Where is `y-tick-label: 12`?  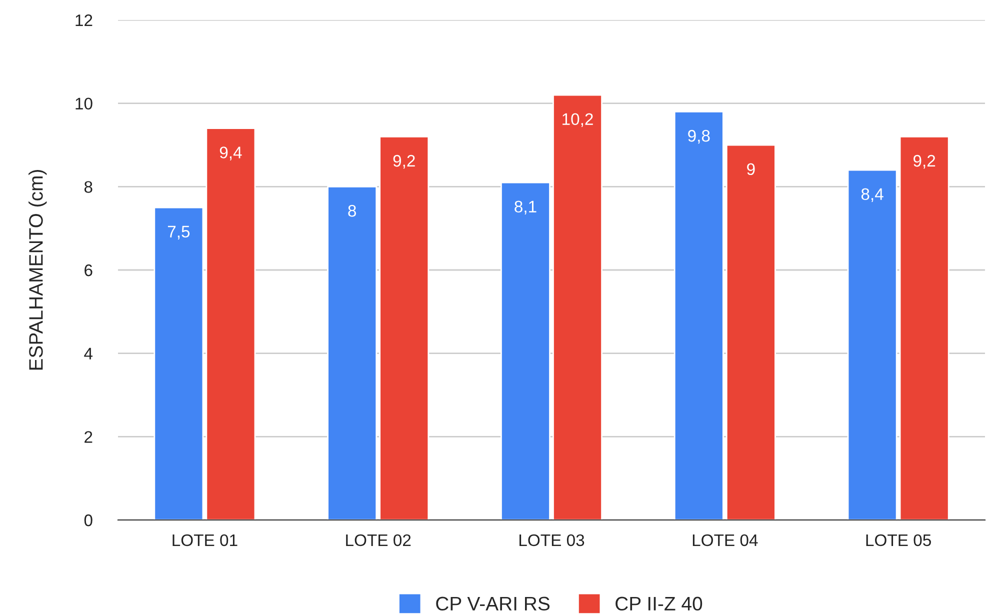
y-tick-label: 12 is located at coordinates (84, 20).